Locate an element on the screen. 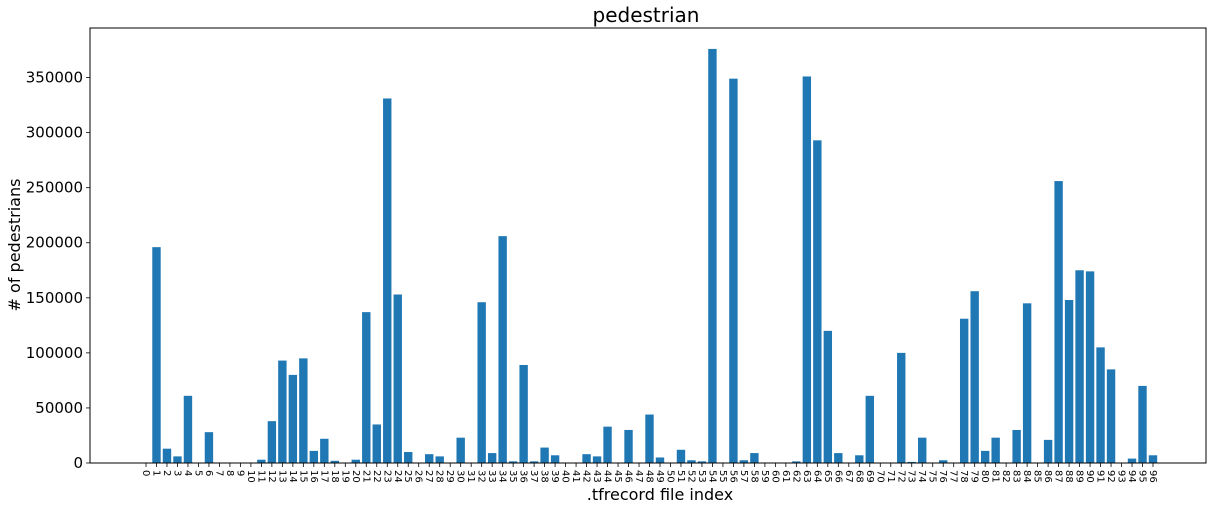  x-tick-label: 1 is located at coordinates (155, 473).